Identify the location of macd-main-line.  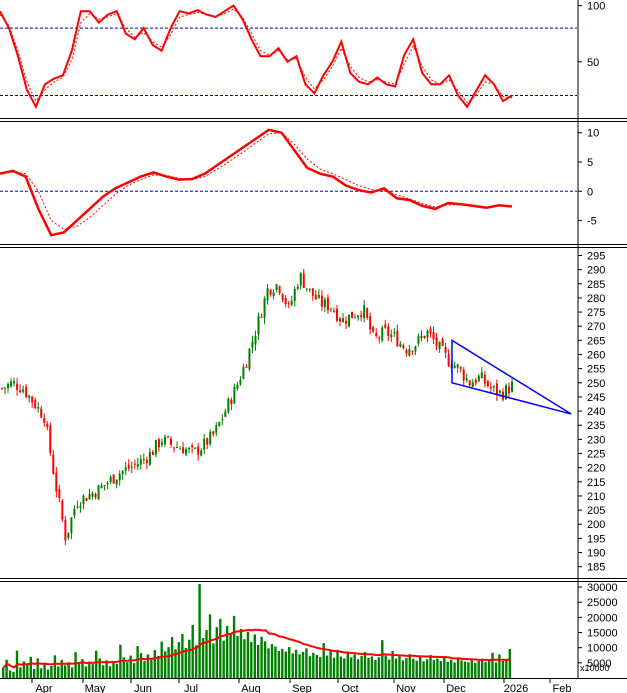
(256, 182).